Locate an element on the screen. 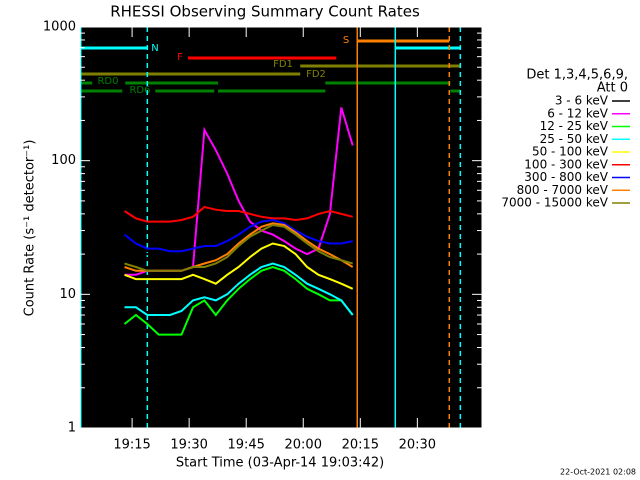 The width and height of the screenshot is (640, 480). legend-title: Att 0 is located at coordinates (612, 88).